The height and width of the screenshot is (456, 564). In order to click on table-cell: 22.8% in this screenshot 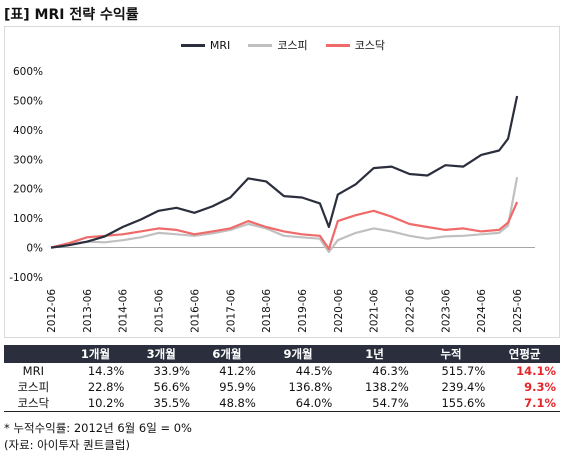, I will do `click(106, 387)`.